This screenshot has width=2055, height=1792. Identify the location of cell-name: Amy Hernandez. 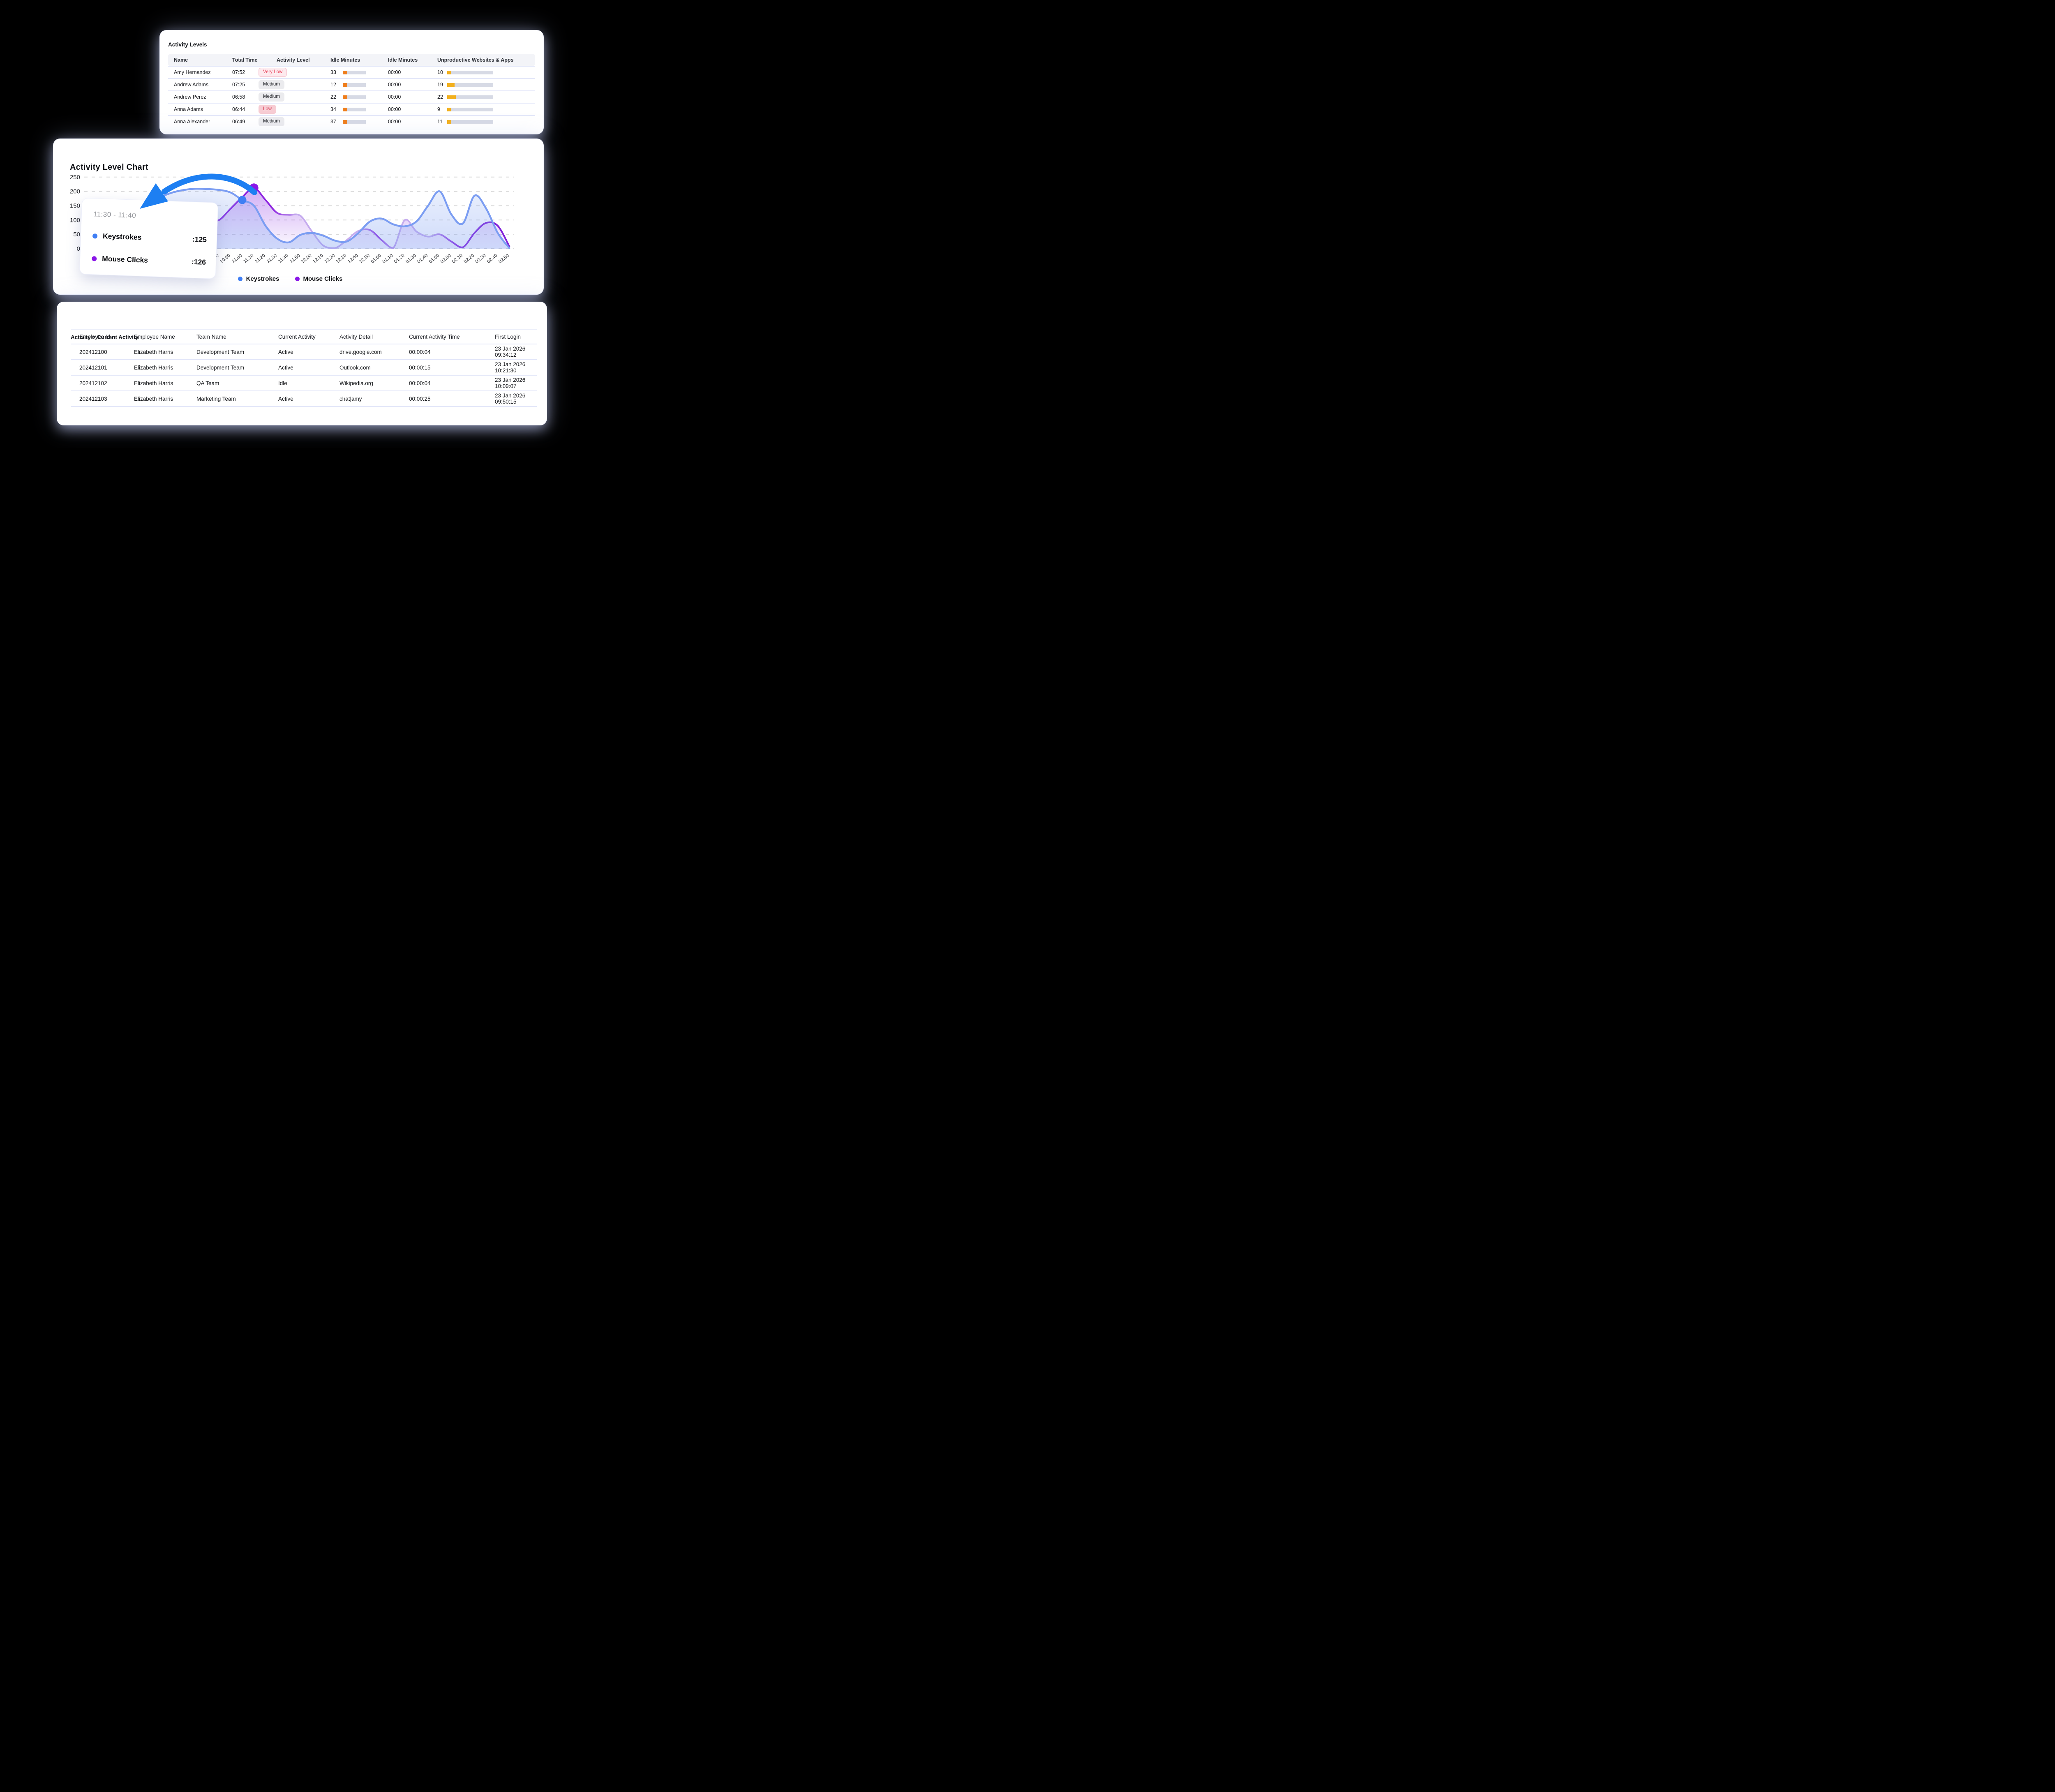
(192, 72).